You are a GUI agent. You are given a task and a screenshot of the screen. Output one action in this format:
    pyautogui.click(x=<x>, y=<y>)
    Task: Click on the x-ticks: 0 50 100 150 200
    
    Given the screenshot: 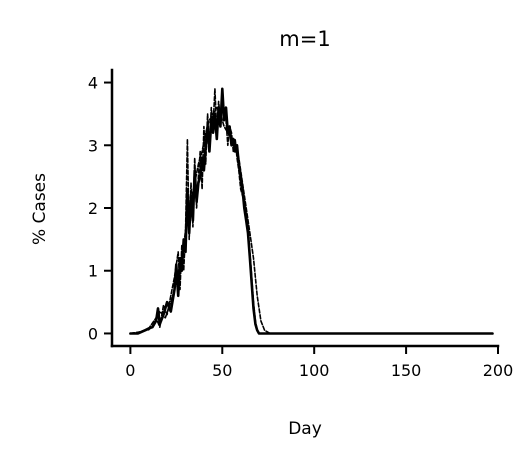 What is the action you would take?
    pyautogui.click(x=319, y=363)
    